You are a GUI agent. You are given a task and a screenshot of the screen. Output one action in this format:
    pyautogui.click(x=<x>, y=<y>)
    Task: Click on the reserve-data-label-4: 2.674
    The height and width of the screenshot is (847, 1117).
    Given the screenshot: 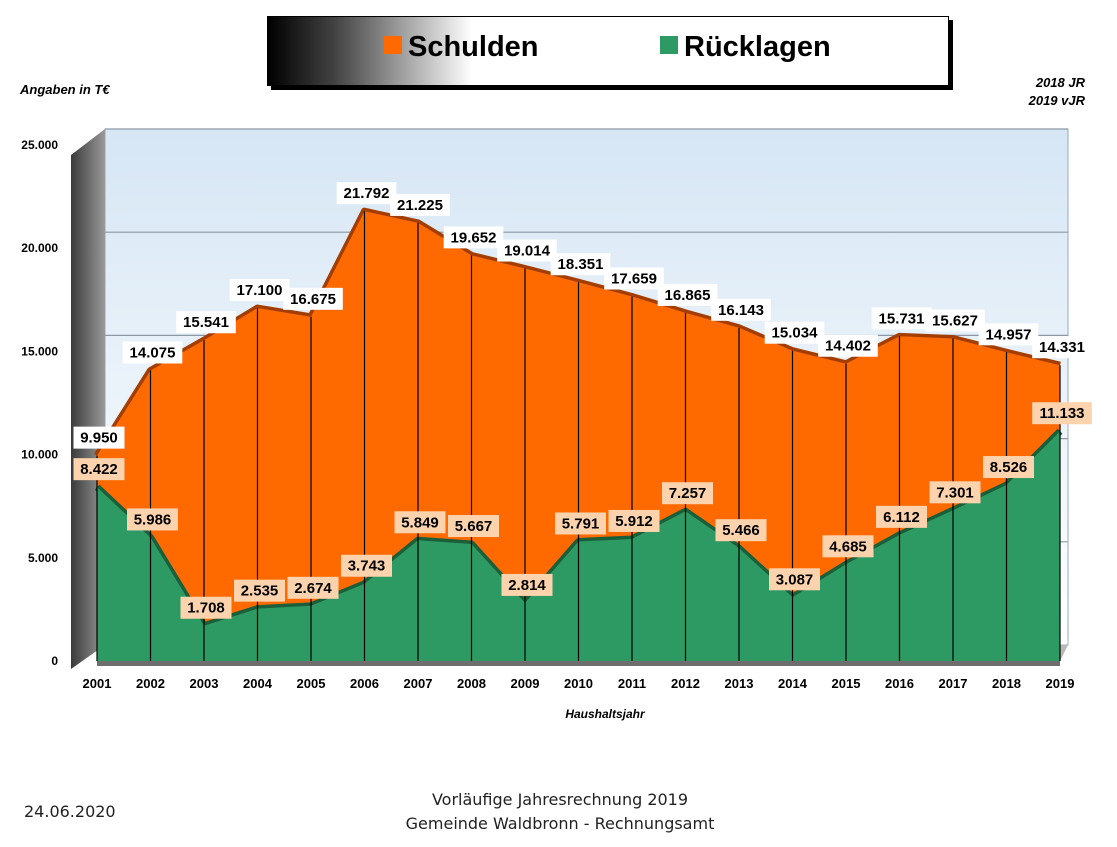 What is the action you would take?
    pyautogui.click(x=313, y=587)
    